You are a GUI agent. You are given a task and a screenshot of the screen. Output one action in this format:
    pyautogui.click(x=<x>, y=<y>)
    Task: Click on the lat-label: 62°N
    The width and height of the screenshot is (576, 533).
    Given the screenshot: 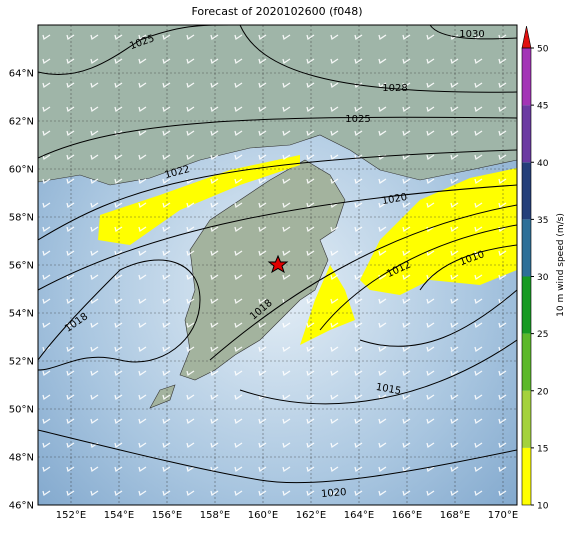 What is the action you would take?
    pyautogui.click(x=21, y=122)
    